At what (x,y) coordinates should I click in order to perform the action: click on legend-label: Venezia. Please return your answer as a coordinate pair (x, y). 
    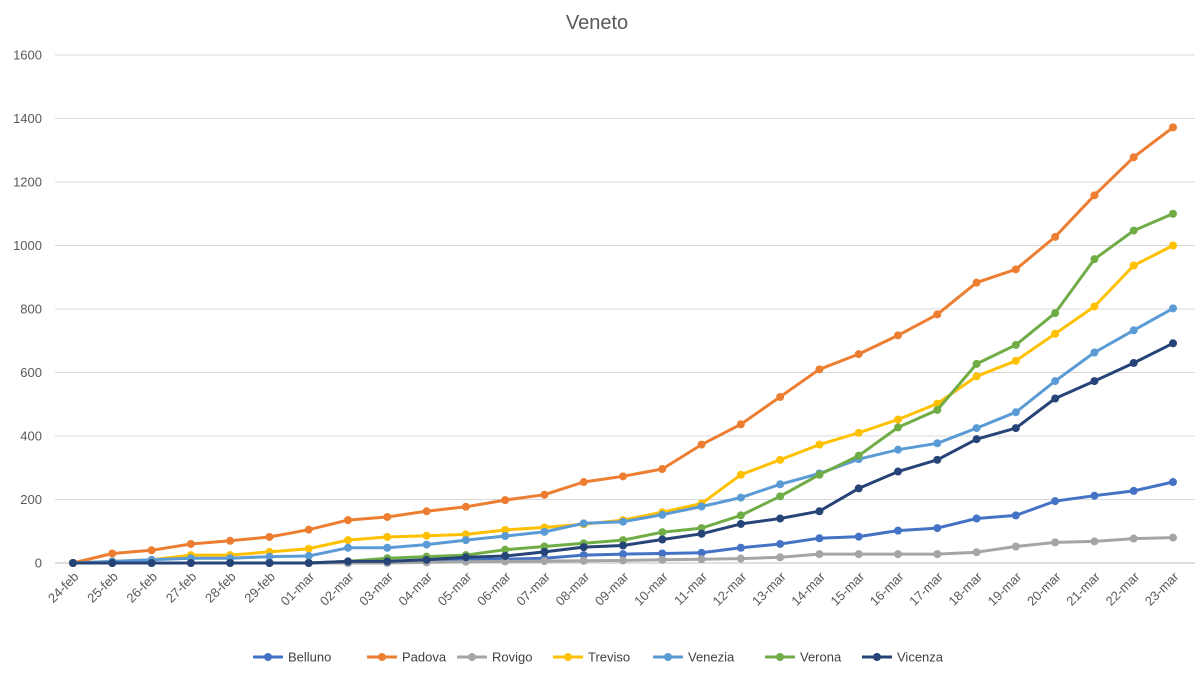
    Looking at the image, I should click on (711, 657).